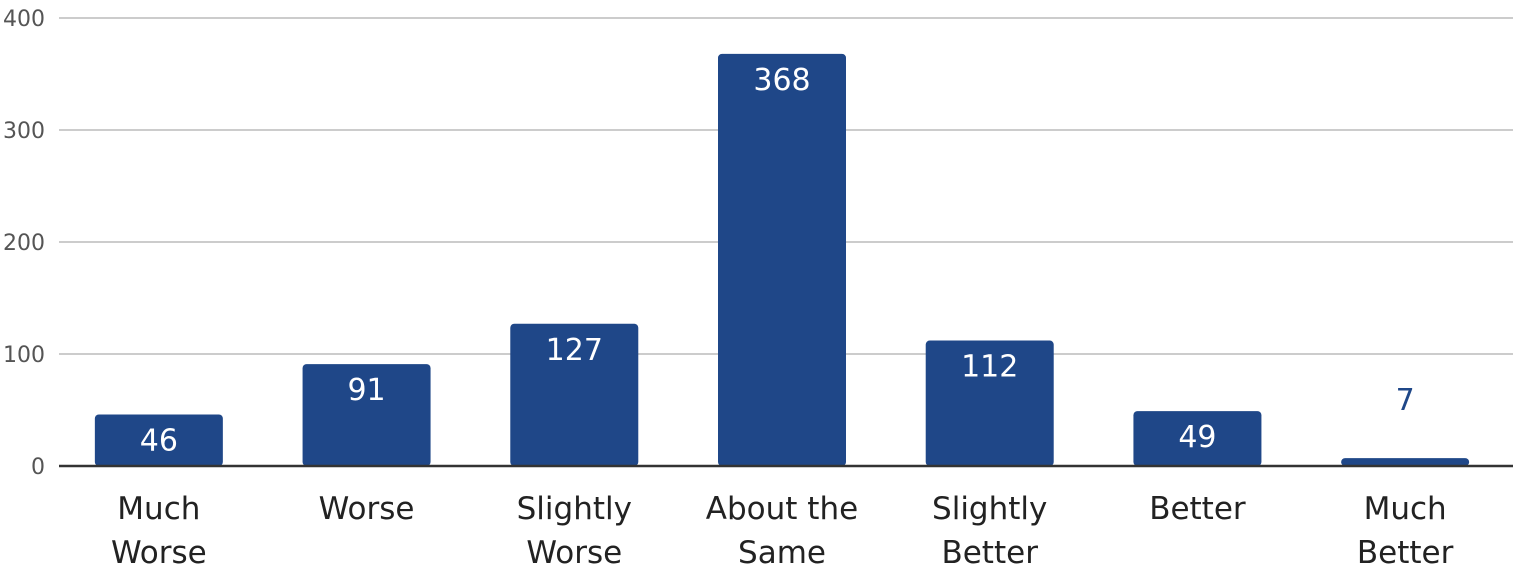  Describe the element at coordinates (1405, 400) in the screenshot. I see `data-label: 7` at that location.